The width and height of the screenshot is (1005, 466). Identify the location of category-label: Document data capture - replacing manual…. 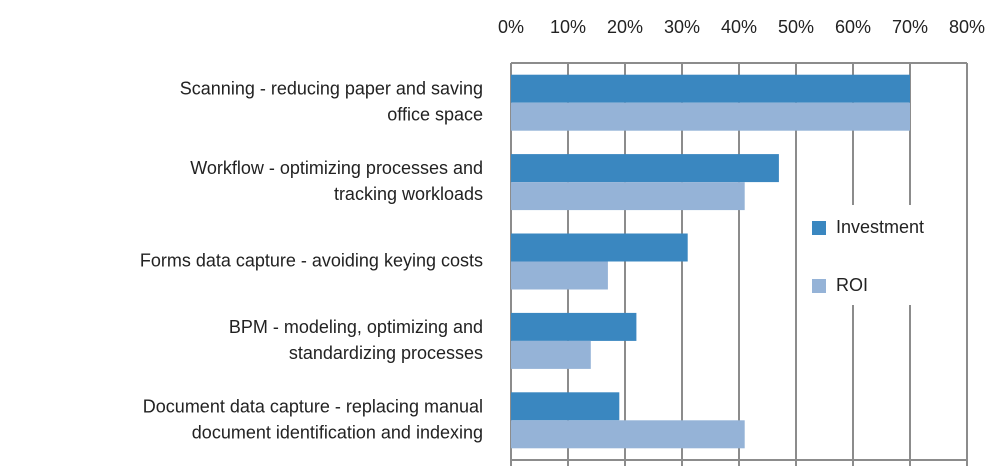
(313, 419).